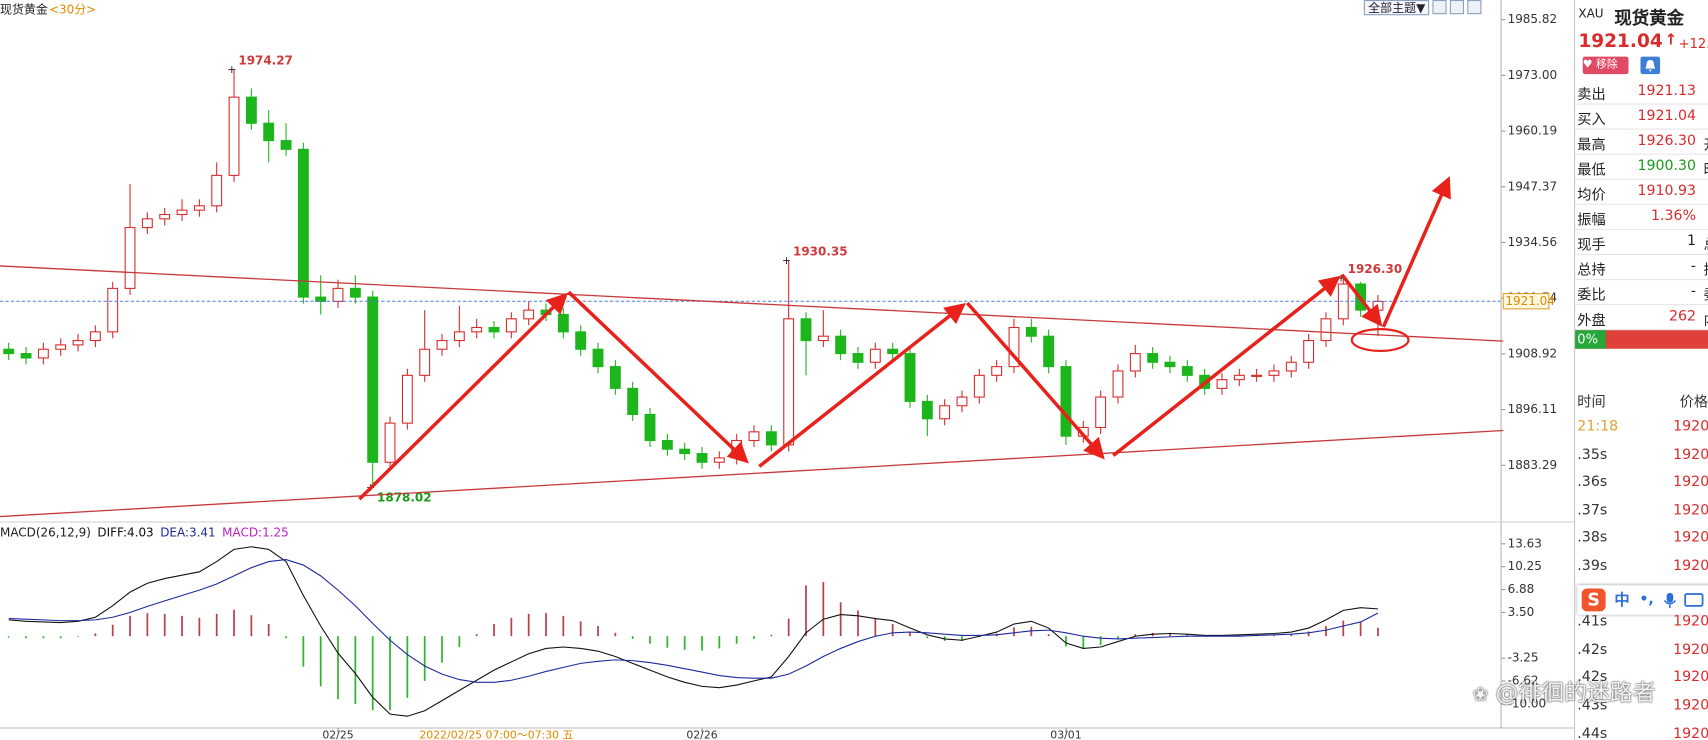 Image resolution: width=1708 pixels, height=740 pixels. I want to click on y-tick-label: 1947.37, so click(1532, 186).